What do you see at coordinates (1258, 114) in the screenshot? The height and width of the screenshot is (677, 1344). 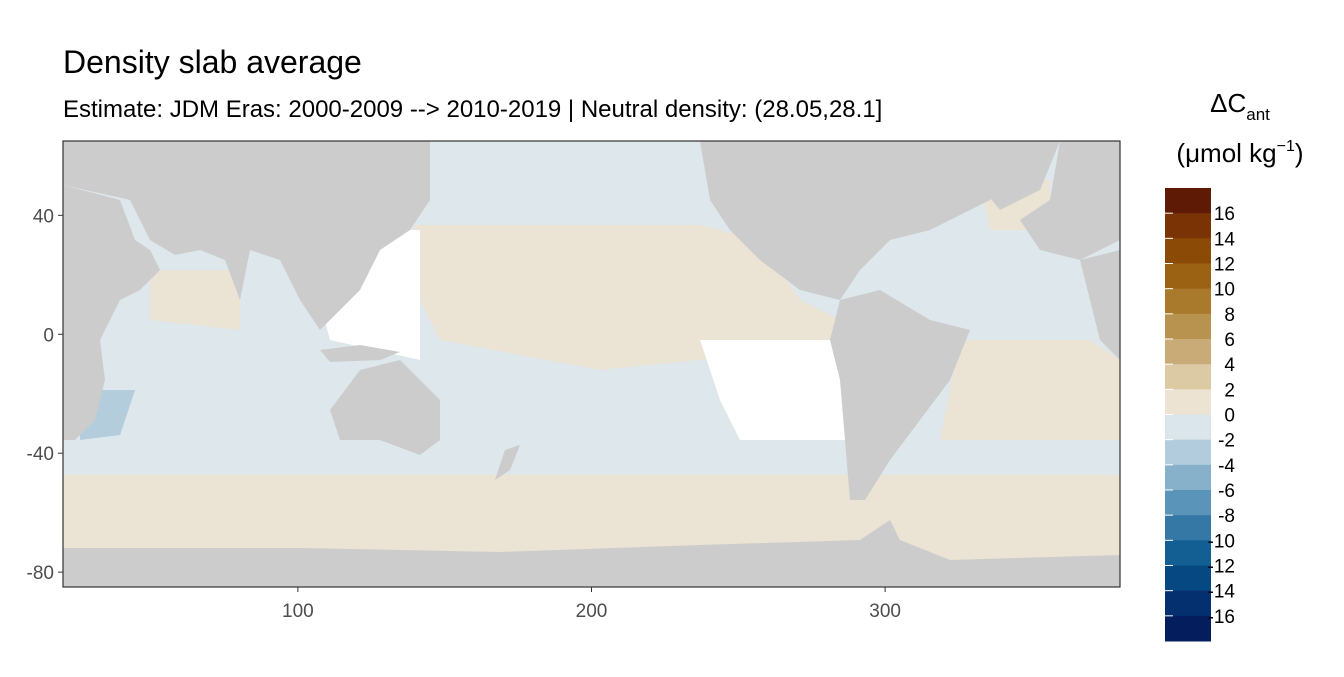 I see `legend-title-sub: ant` at bounding box center [1258, 114].